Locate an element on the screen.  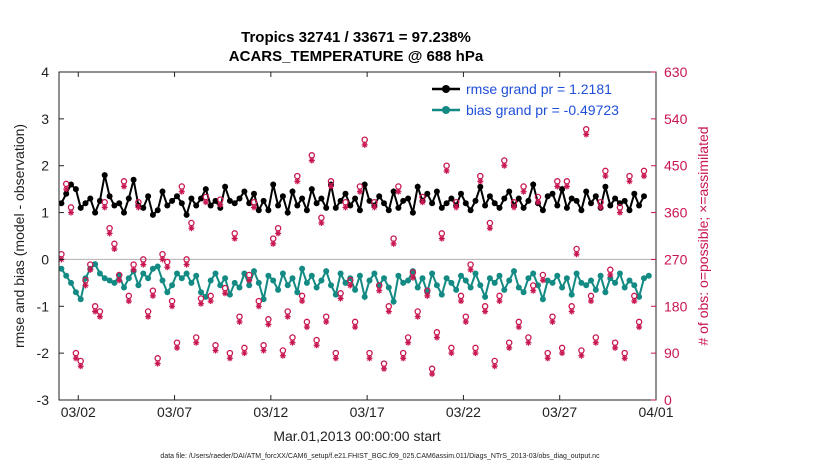
y2-axis-label: # of obs: o=possible; ×=assimilated is located at coordinates (703, 235).